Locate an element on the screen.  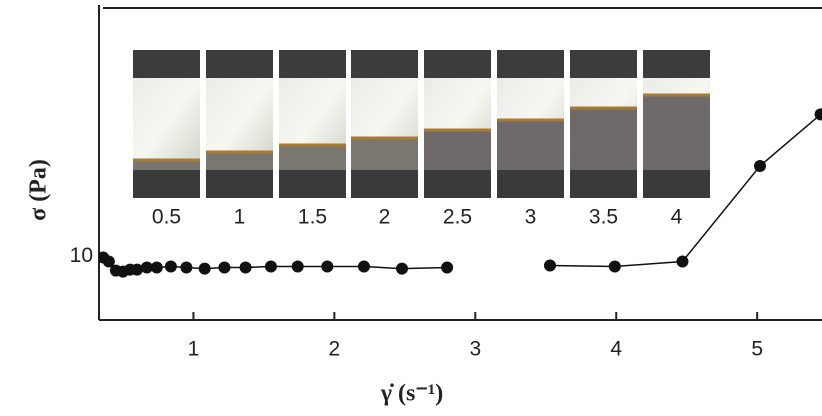
x-tick-label: 2 is located at coordinates (335, 349).